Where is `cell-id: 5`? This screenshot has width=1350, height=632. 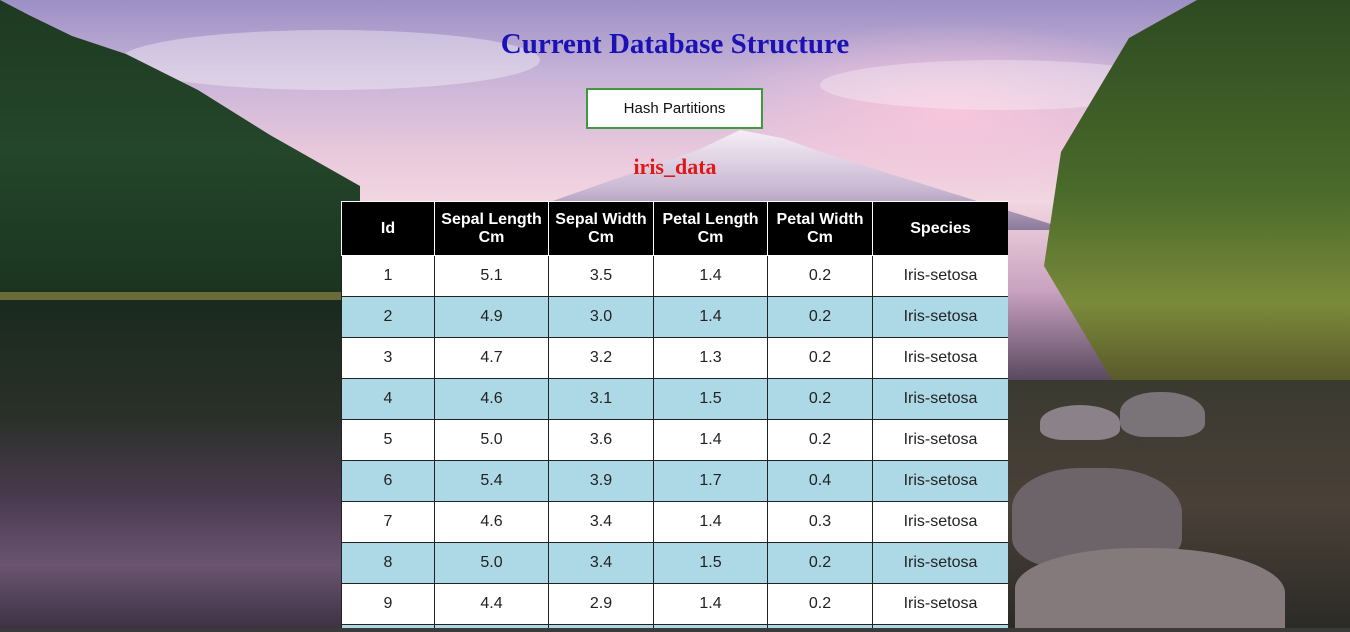
cell-id: 5 is located at coordinates (388, 440).